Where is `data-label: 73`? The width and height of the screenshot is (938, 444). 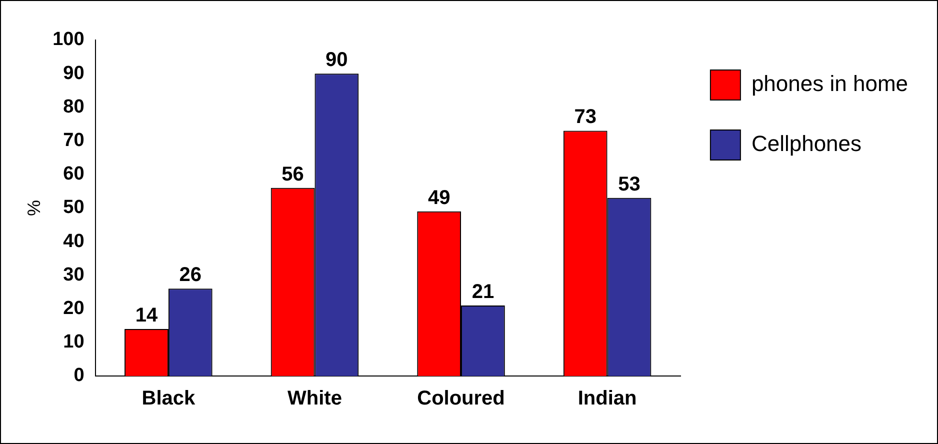 data-label: 73 is located at coordinates (585, 117).